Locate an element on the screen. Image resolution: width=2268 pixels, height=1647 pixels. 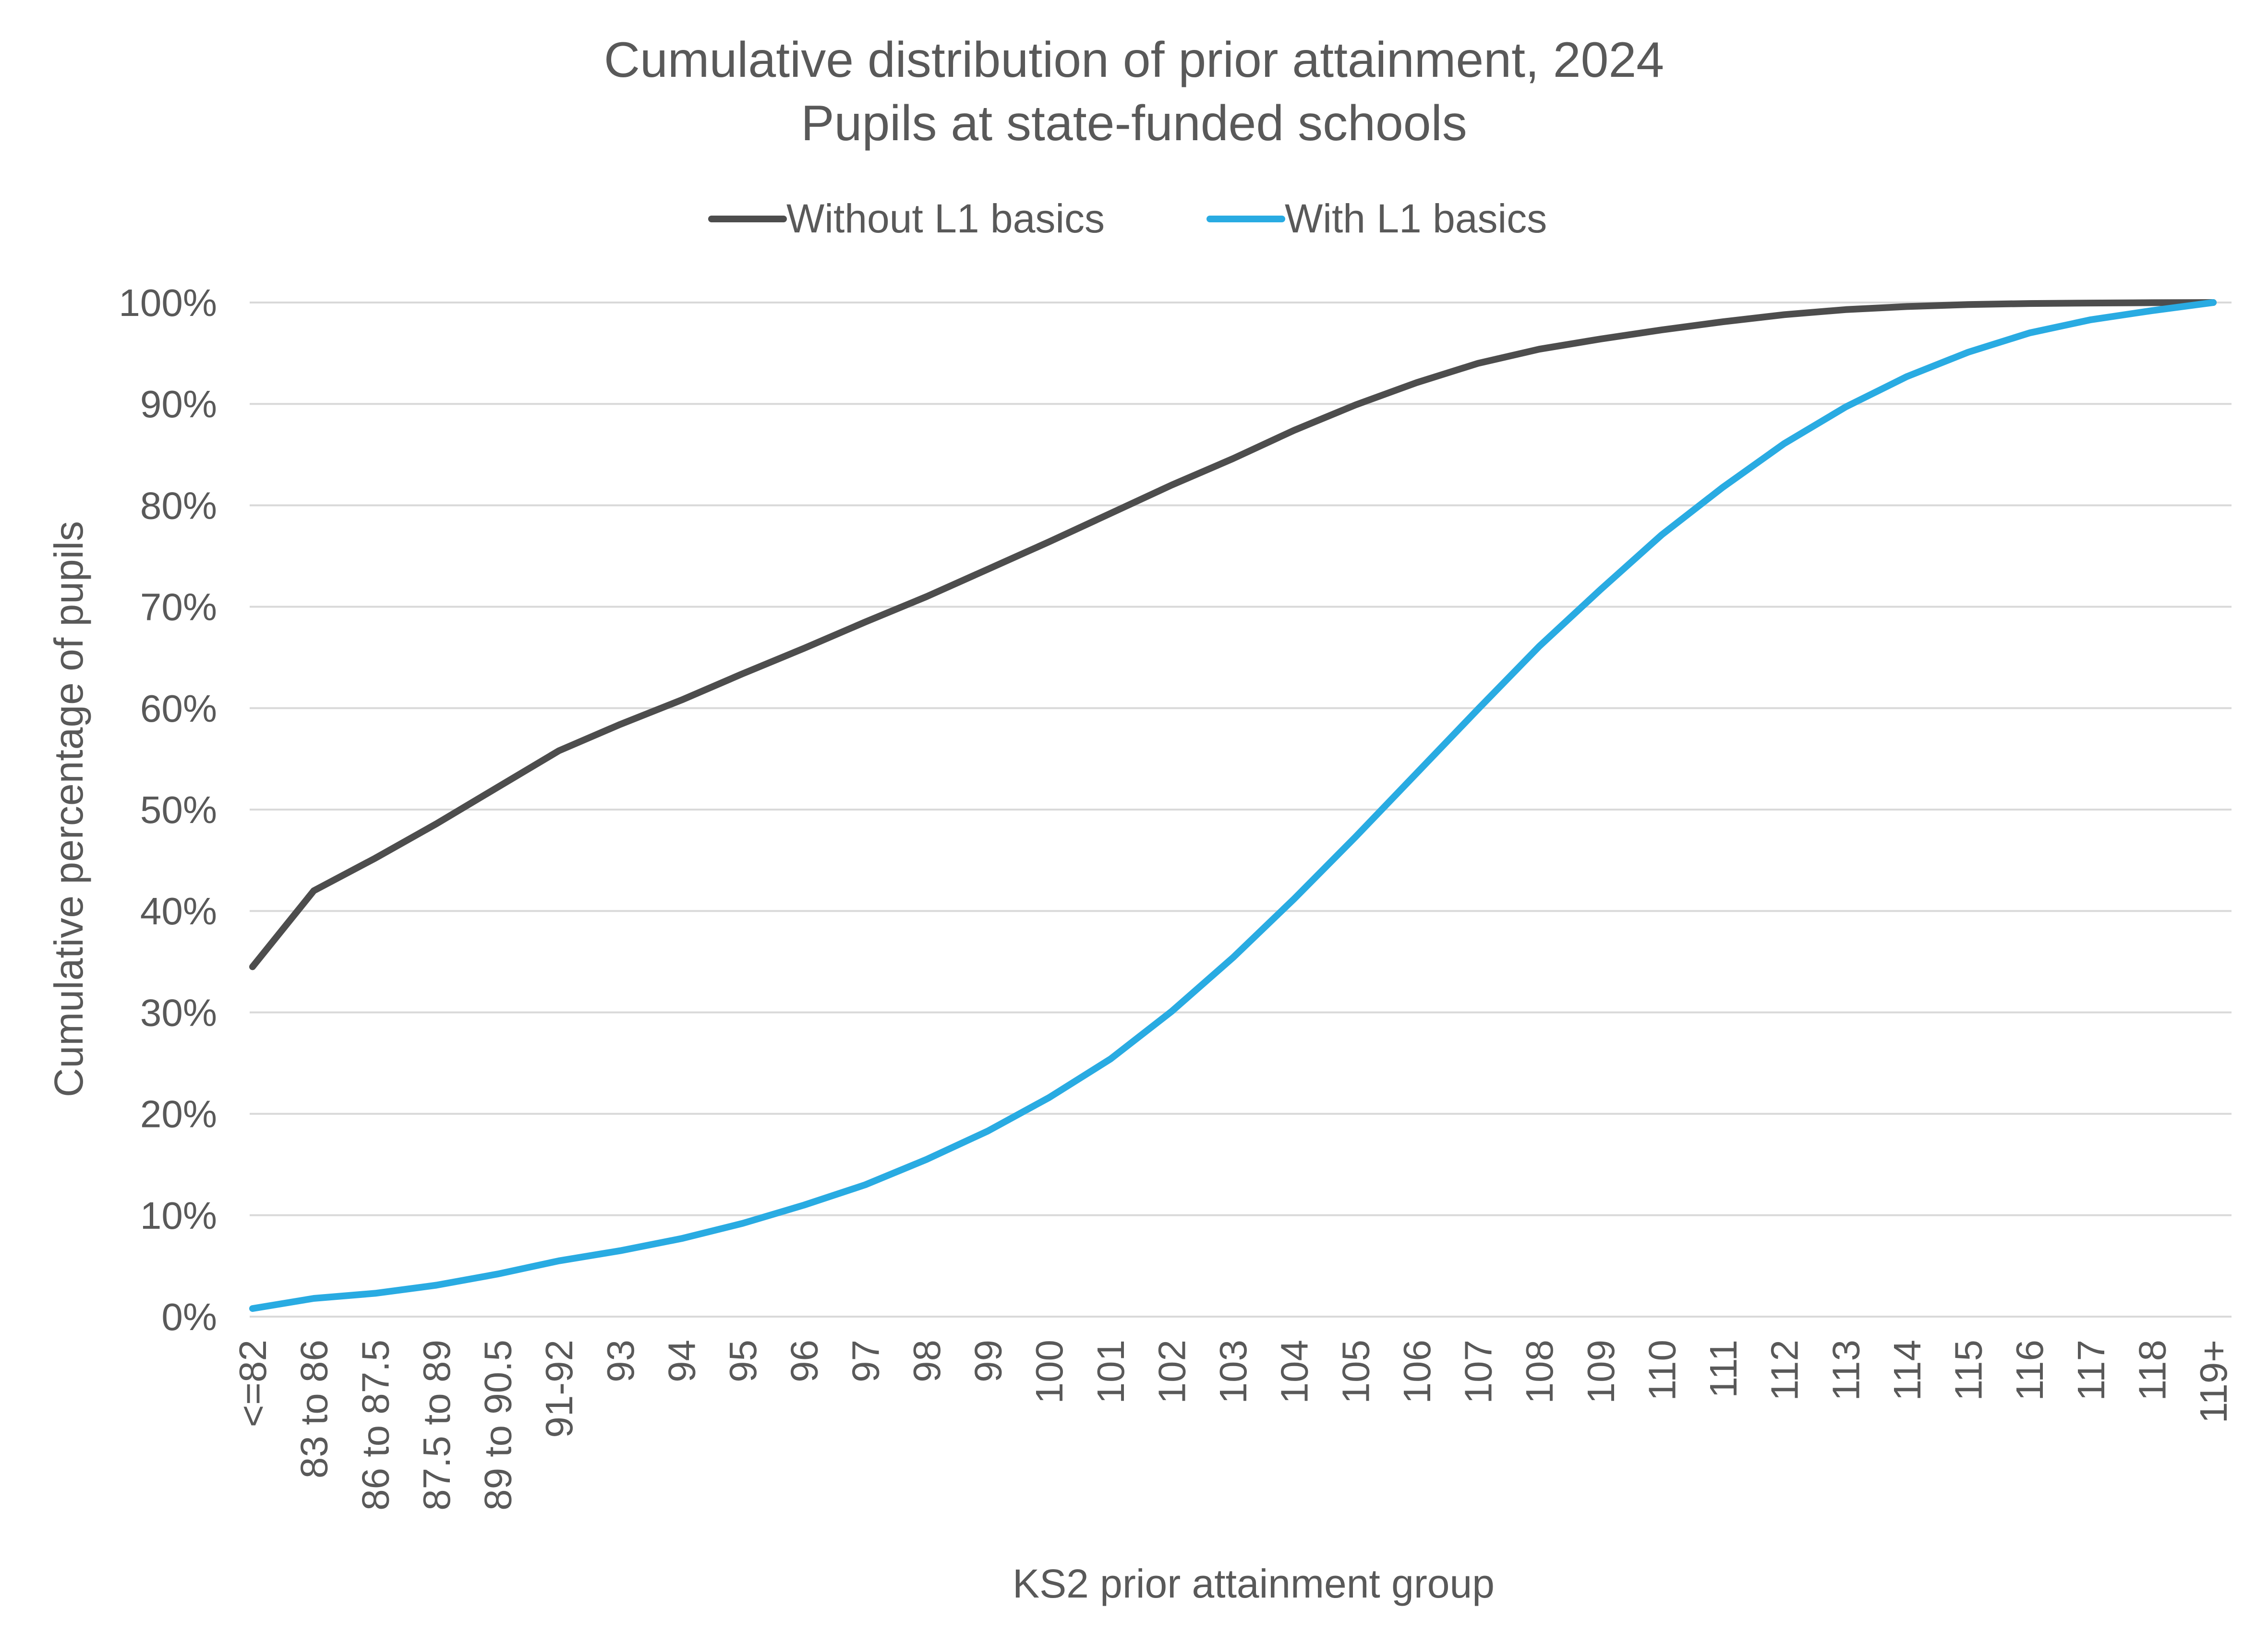
y-tick-label: 100% is located at coordinates (168, 303).